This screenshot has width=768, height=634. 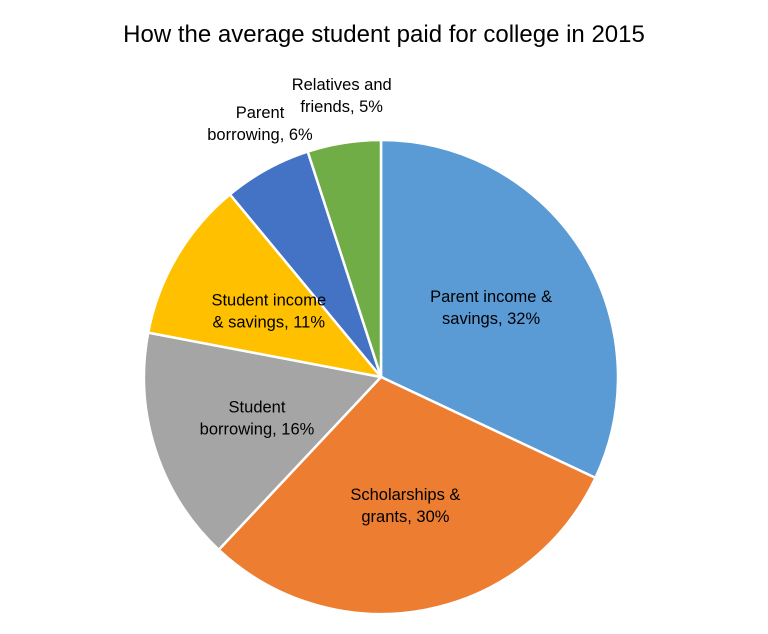 What do you see at coordinates (260, 124) in the screenshot?
I see `slice-label-parent-borrowing: Parent borrowing, 6%` at bounding box center [260, 124].